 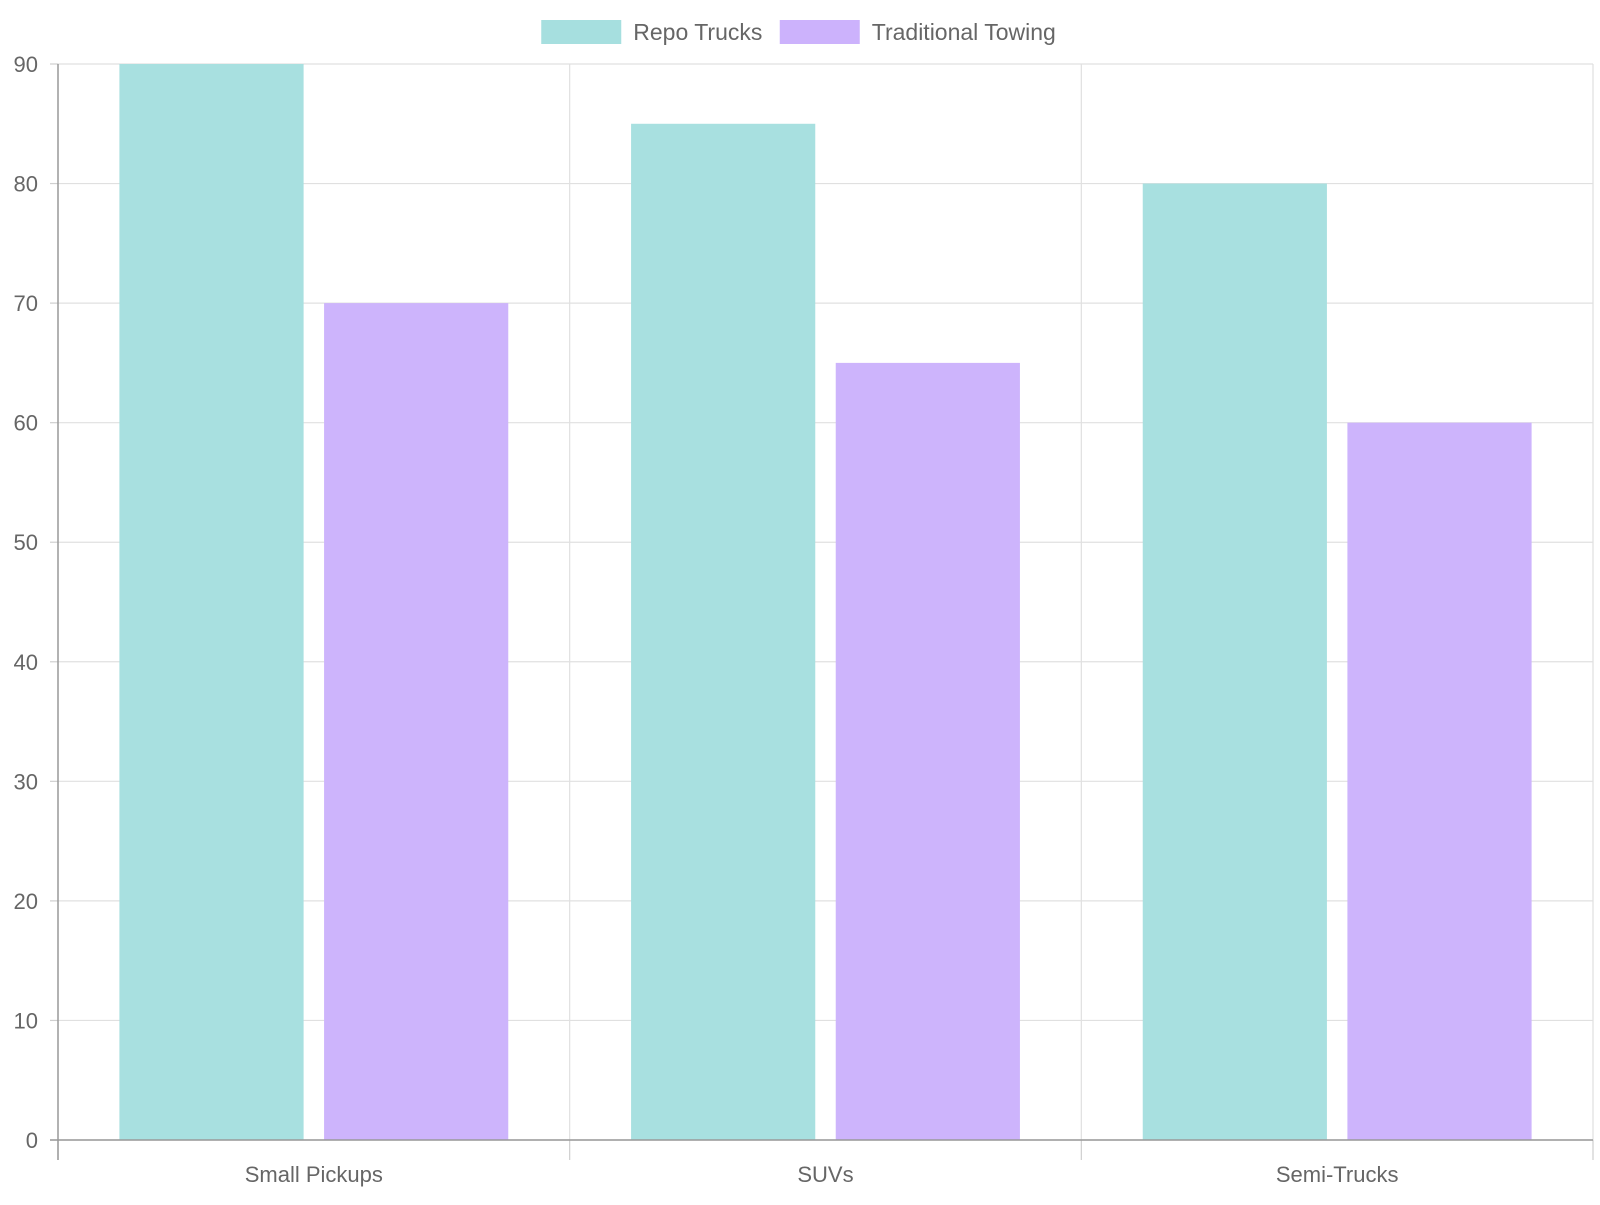 What do you see at coordinates (723, 632) in the screenshot?
I see `bar-repo-trucks-suvs` at bounding box center [723, 632].